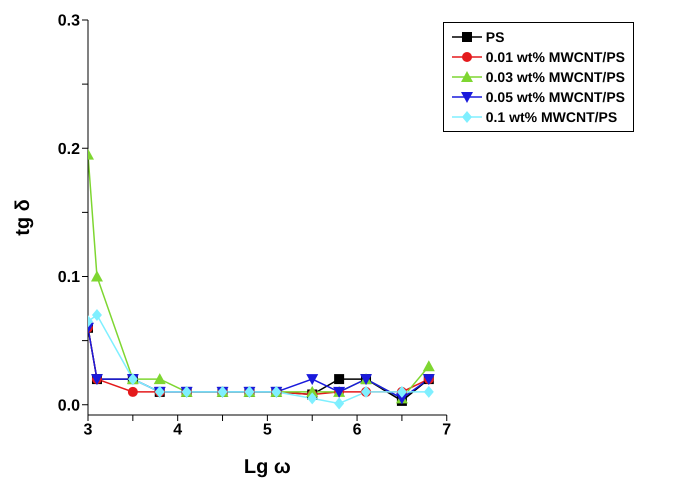 The height and width of the screenshot is (493, 676). What do you see at coordinates (495, 37) in the screenshot?
I see `legend-label: PS` at bounding box center [495, 37].